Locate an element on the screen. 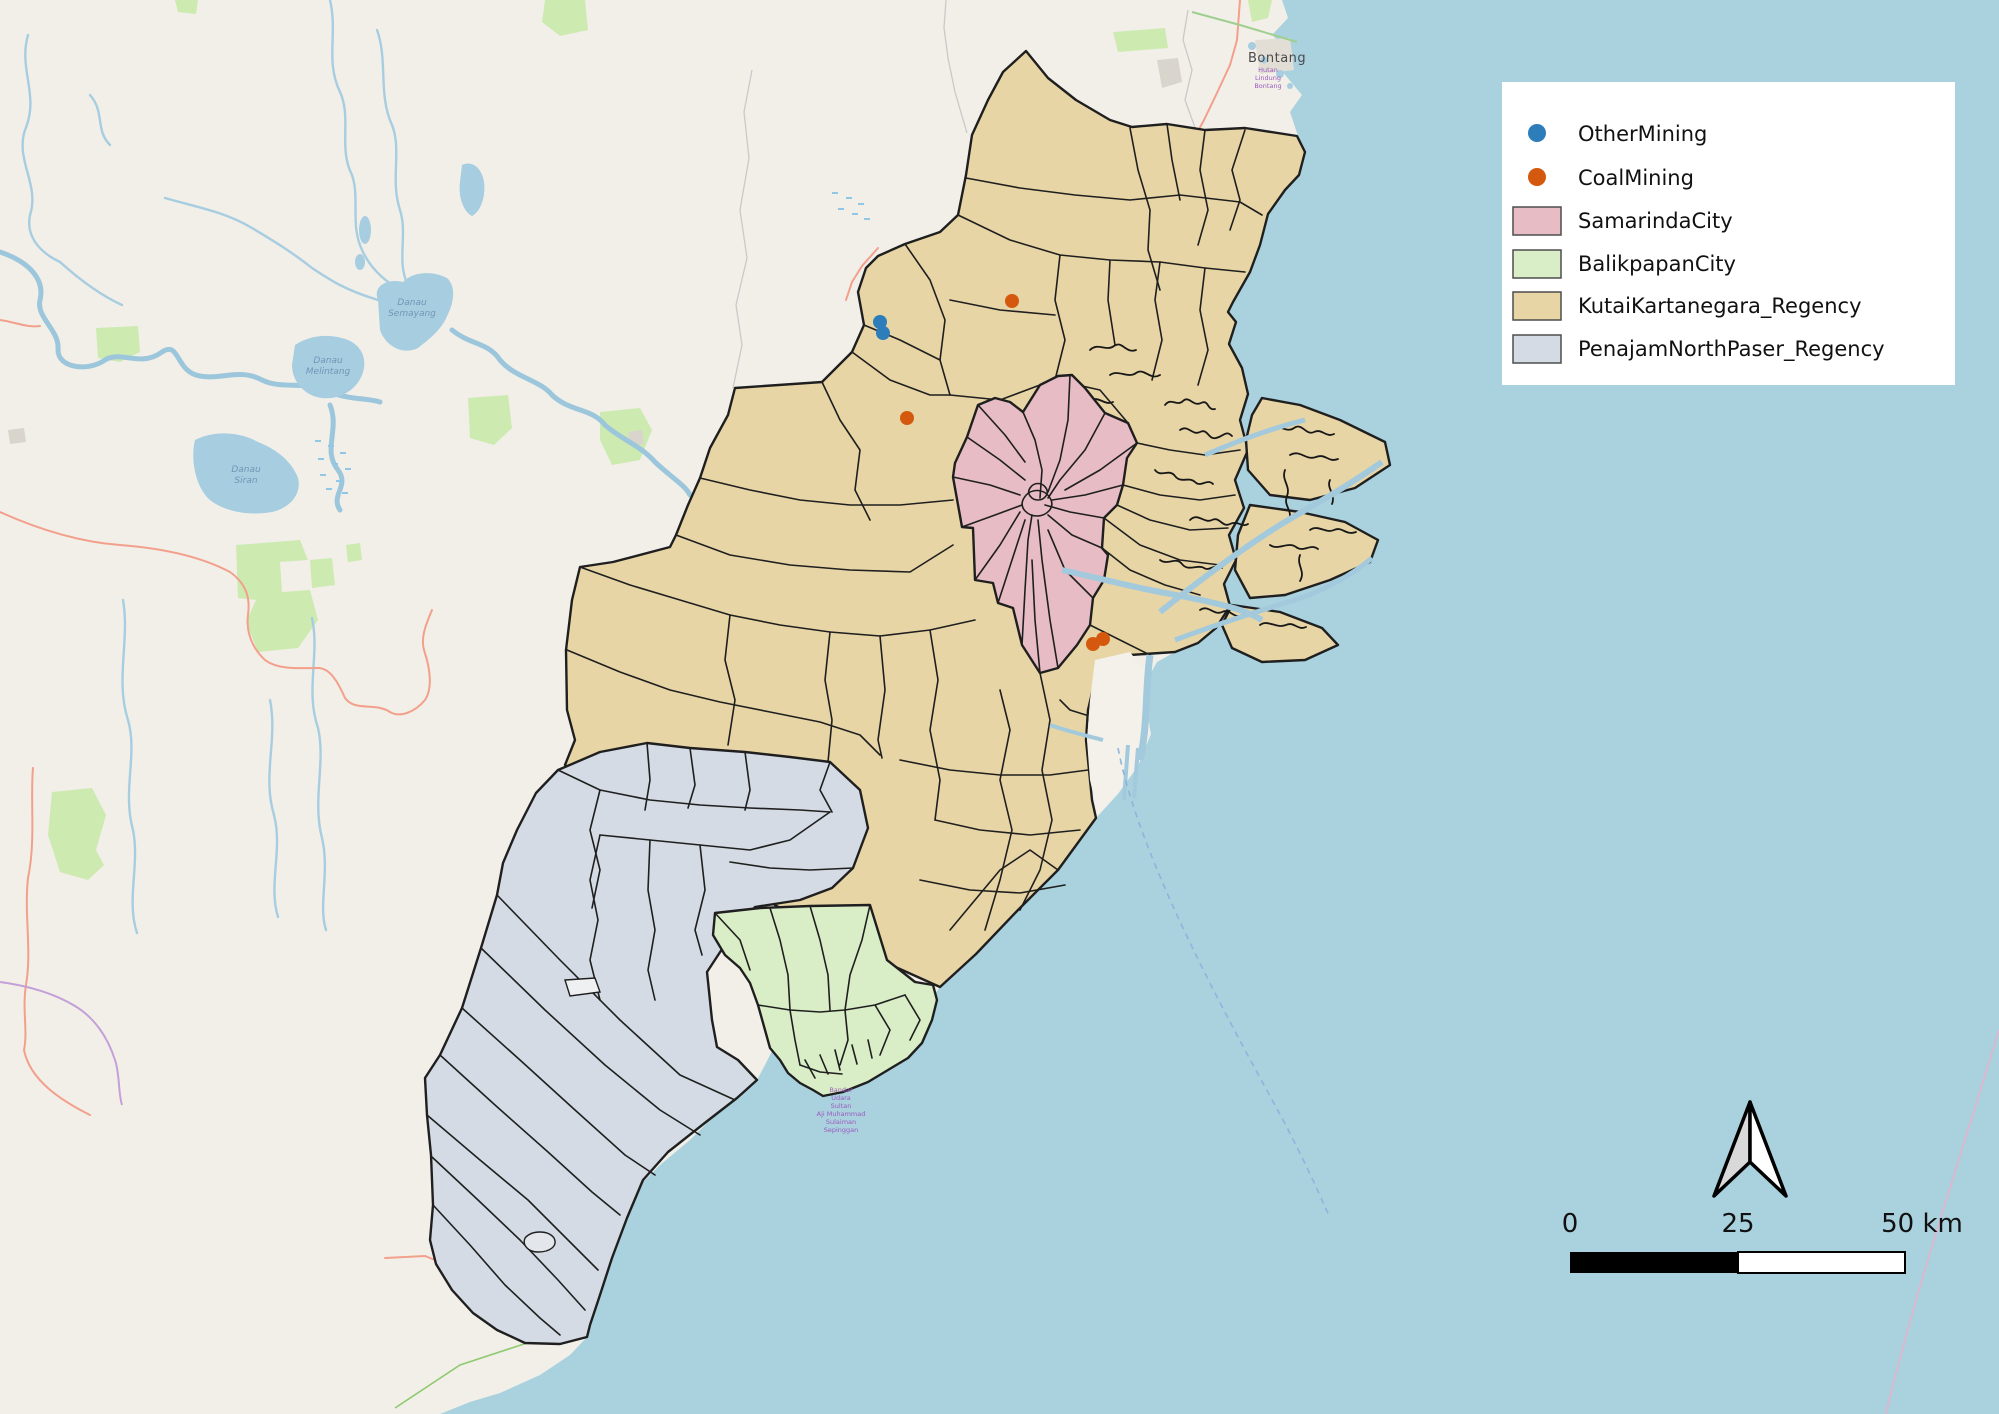 This screenshot has width=1999, height=1414. legend-item-label: PenajamNorthPaser_Regency is located at coordinates (1731, 349).